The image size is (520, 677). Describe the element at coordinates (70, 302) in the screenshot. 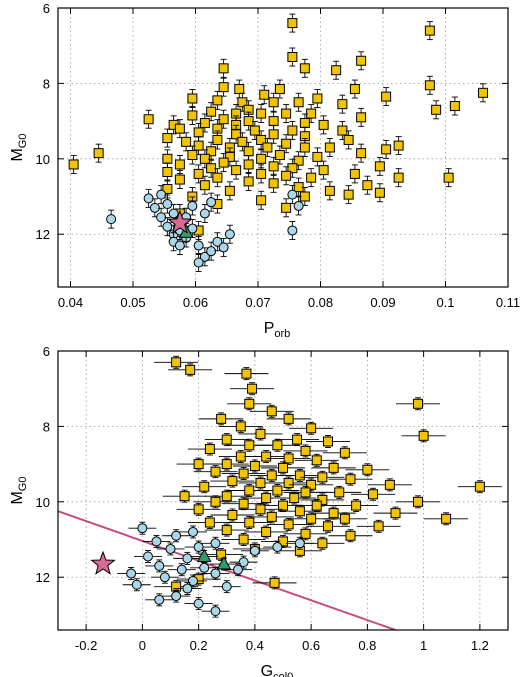

I see `x-tick-label: 0.04` at that location.